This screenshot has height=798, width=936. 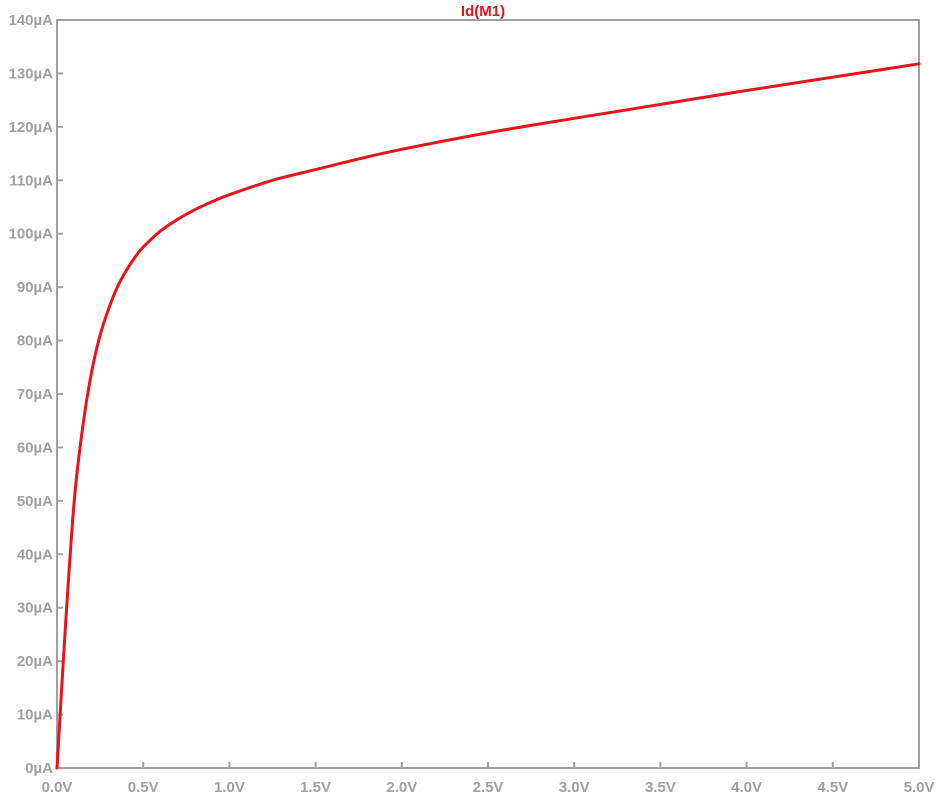 I want to click on y-tick-label: 100µA, so click(x=30, y=234).